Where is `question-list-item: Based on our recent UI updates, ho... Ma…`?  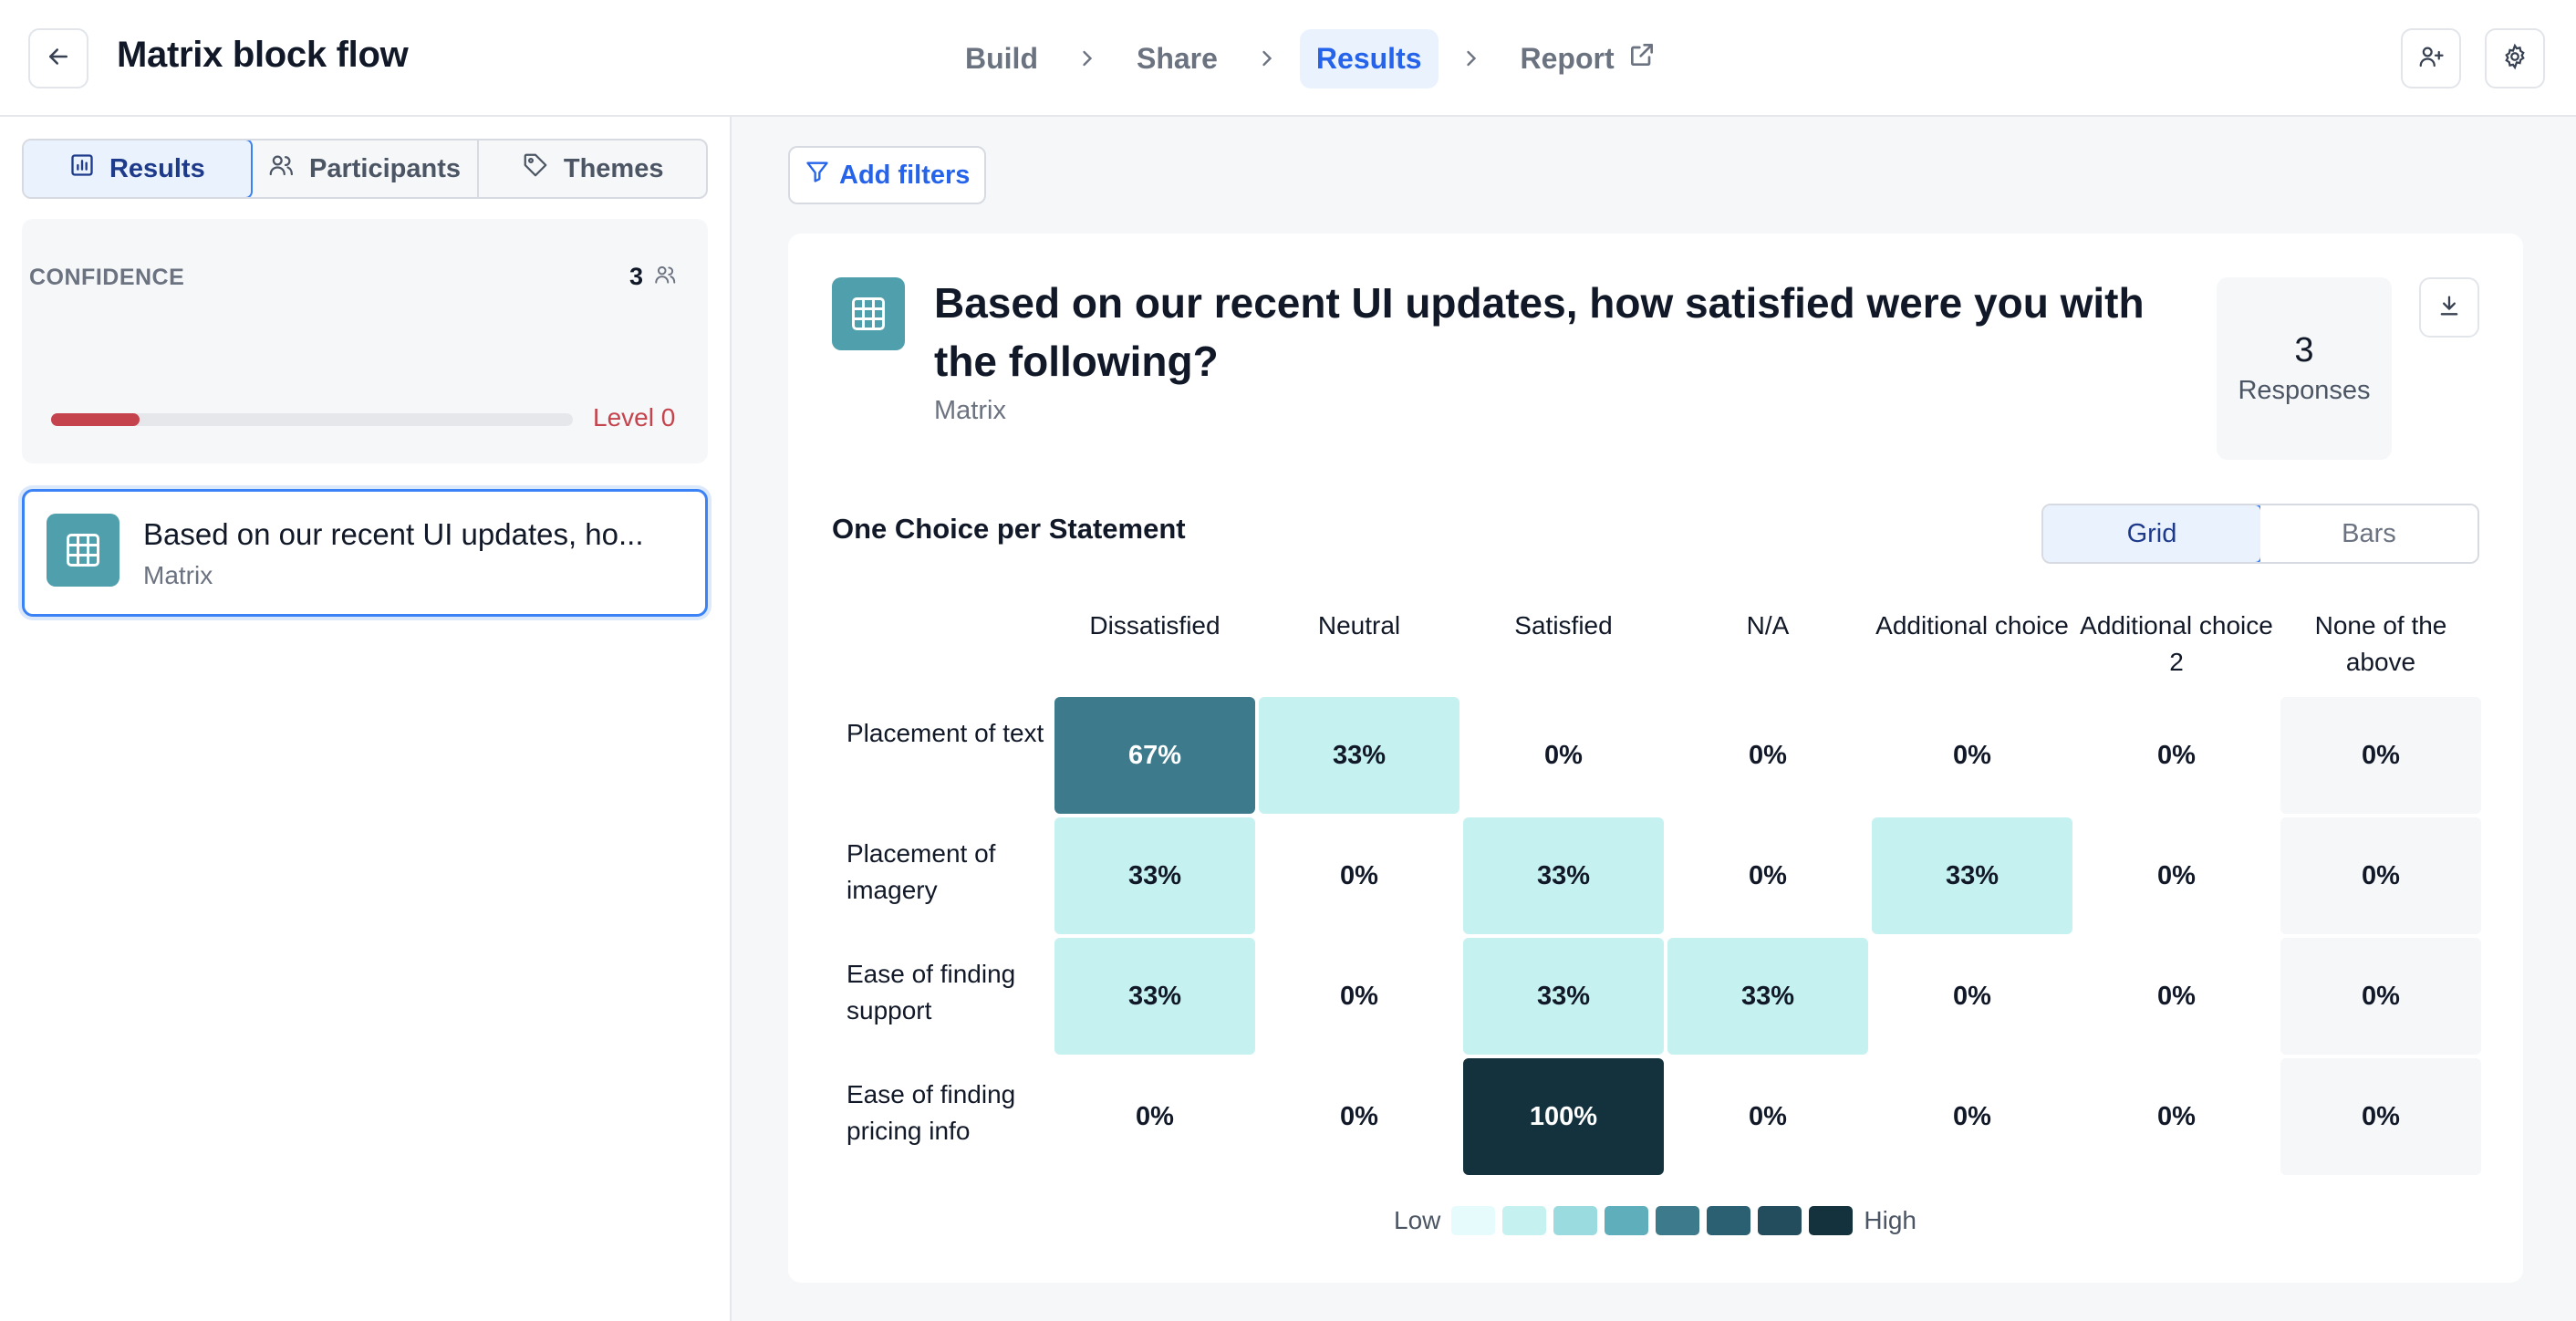
question-list-item: Based on our recent UI updates, ho... Ma… is located at coordinates (365, 553).